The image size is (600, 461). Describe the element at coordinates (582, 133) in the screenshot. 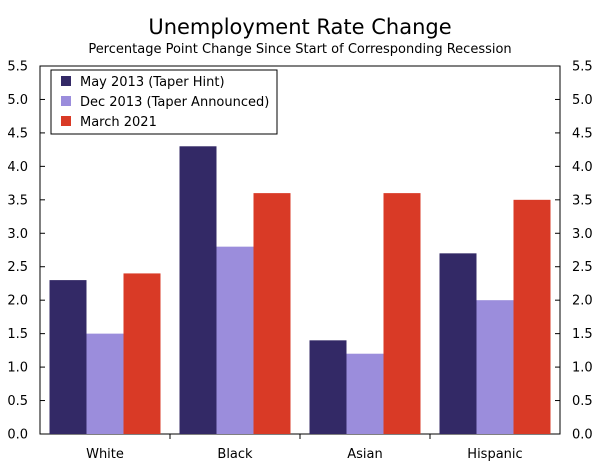

I see `right-tick-label: 4.5` at that location.